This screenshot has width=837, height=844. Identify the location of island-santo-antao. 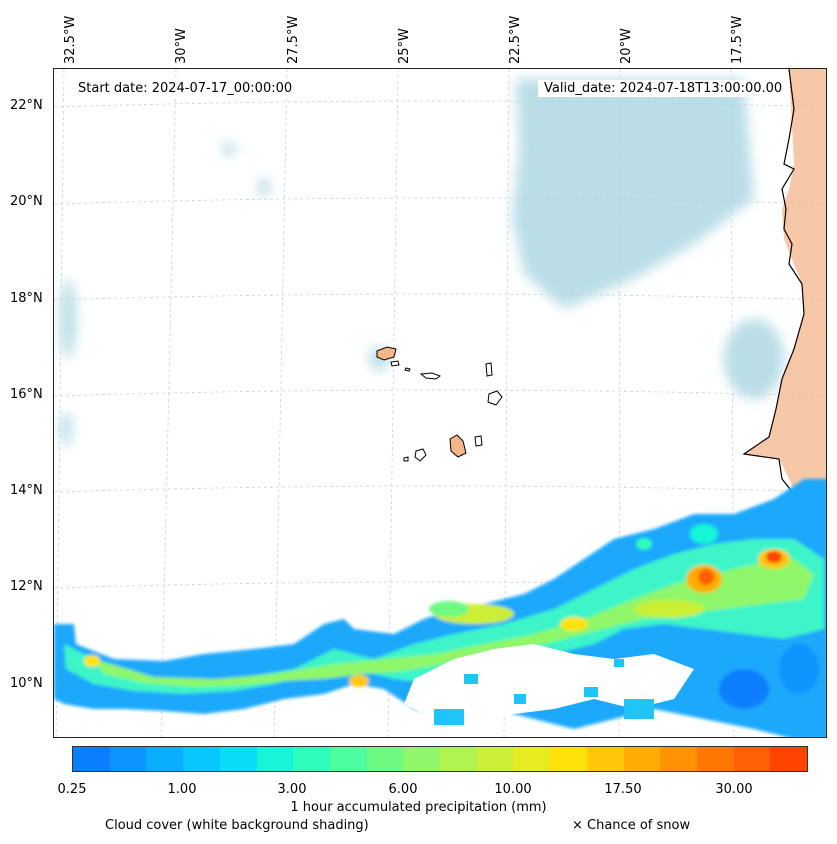
(386, 353).